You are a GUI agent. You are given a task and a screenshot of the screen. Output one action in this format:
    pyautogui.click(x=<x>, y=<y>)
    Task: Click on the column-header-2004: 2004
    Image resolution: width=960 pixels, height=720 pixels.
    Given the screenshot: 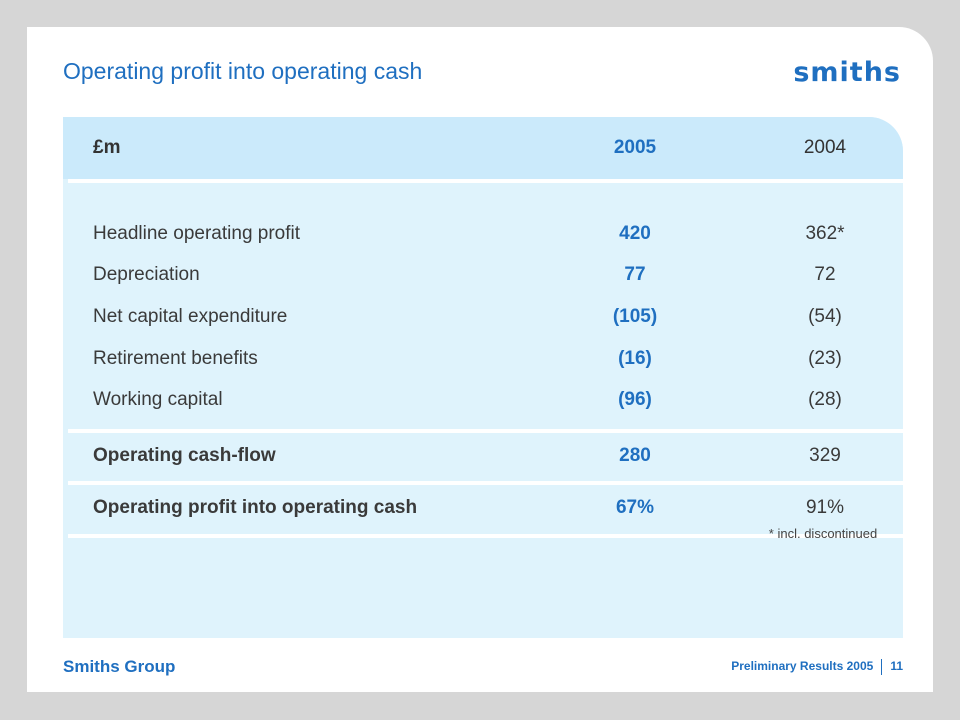 What is the action you would take?
    pyautogui.click(x=825, y=147)
    